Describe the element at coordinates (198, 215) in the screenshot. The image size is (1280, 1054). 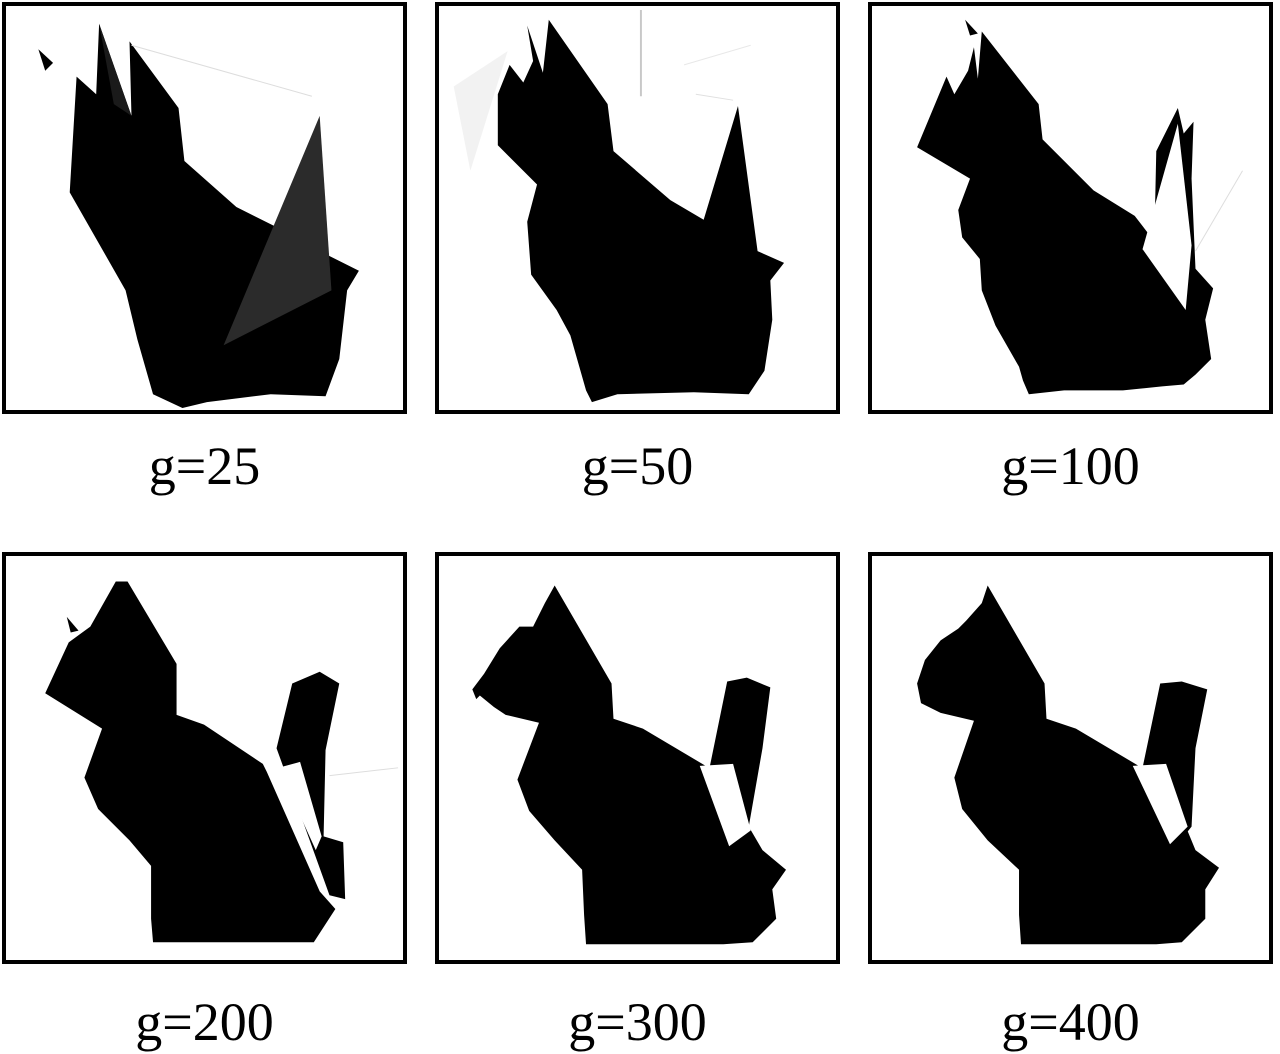
I see `cat-silhouette-g25` at that location.